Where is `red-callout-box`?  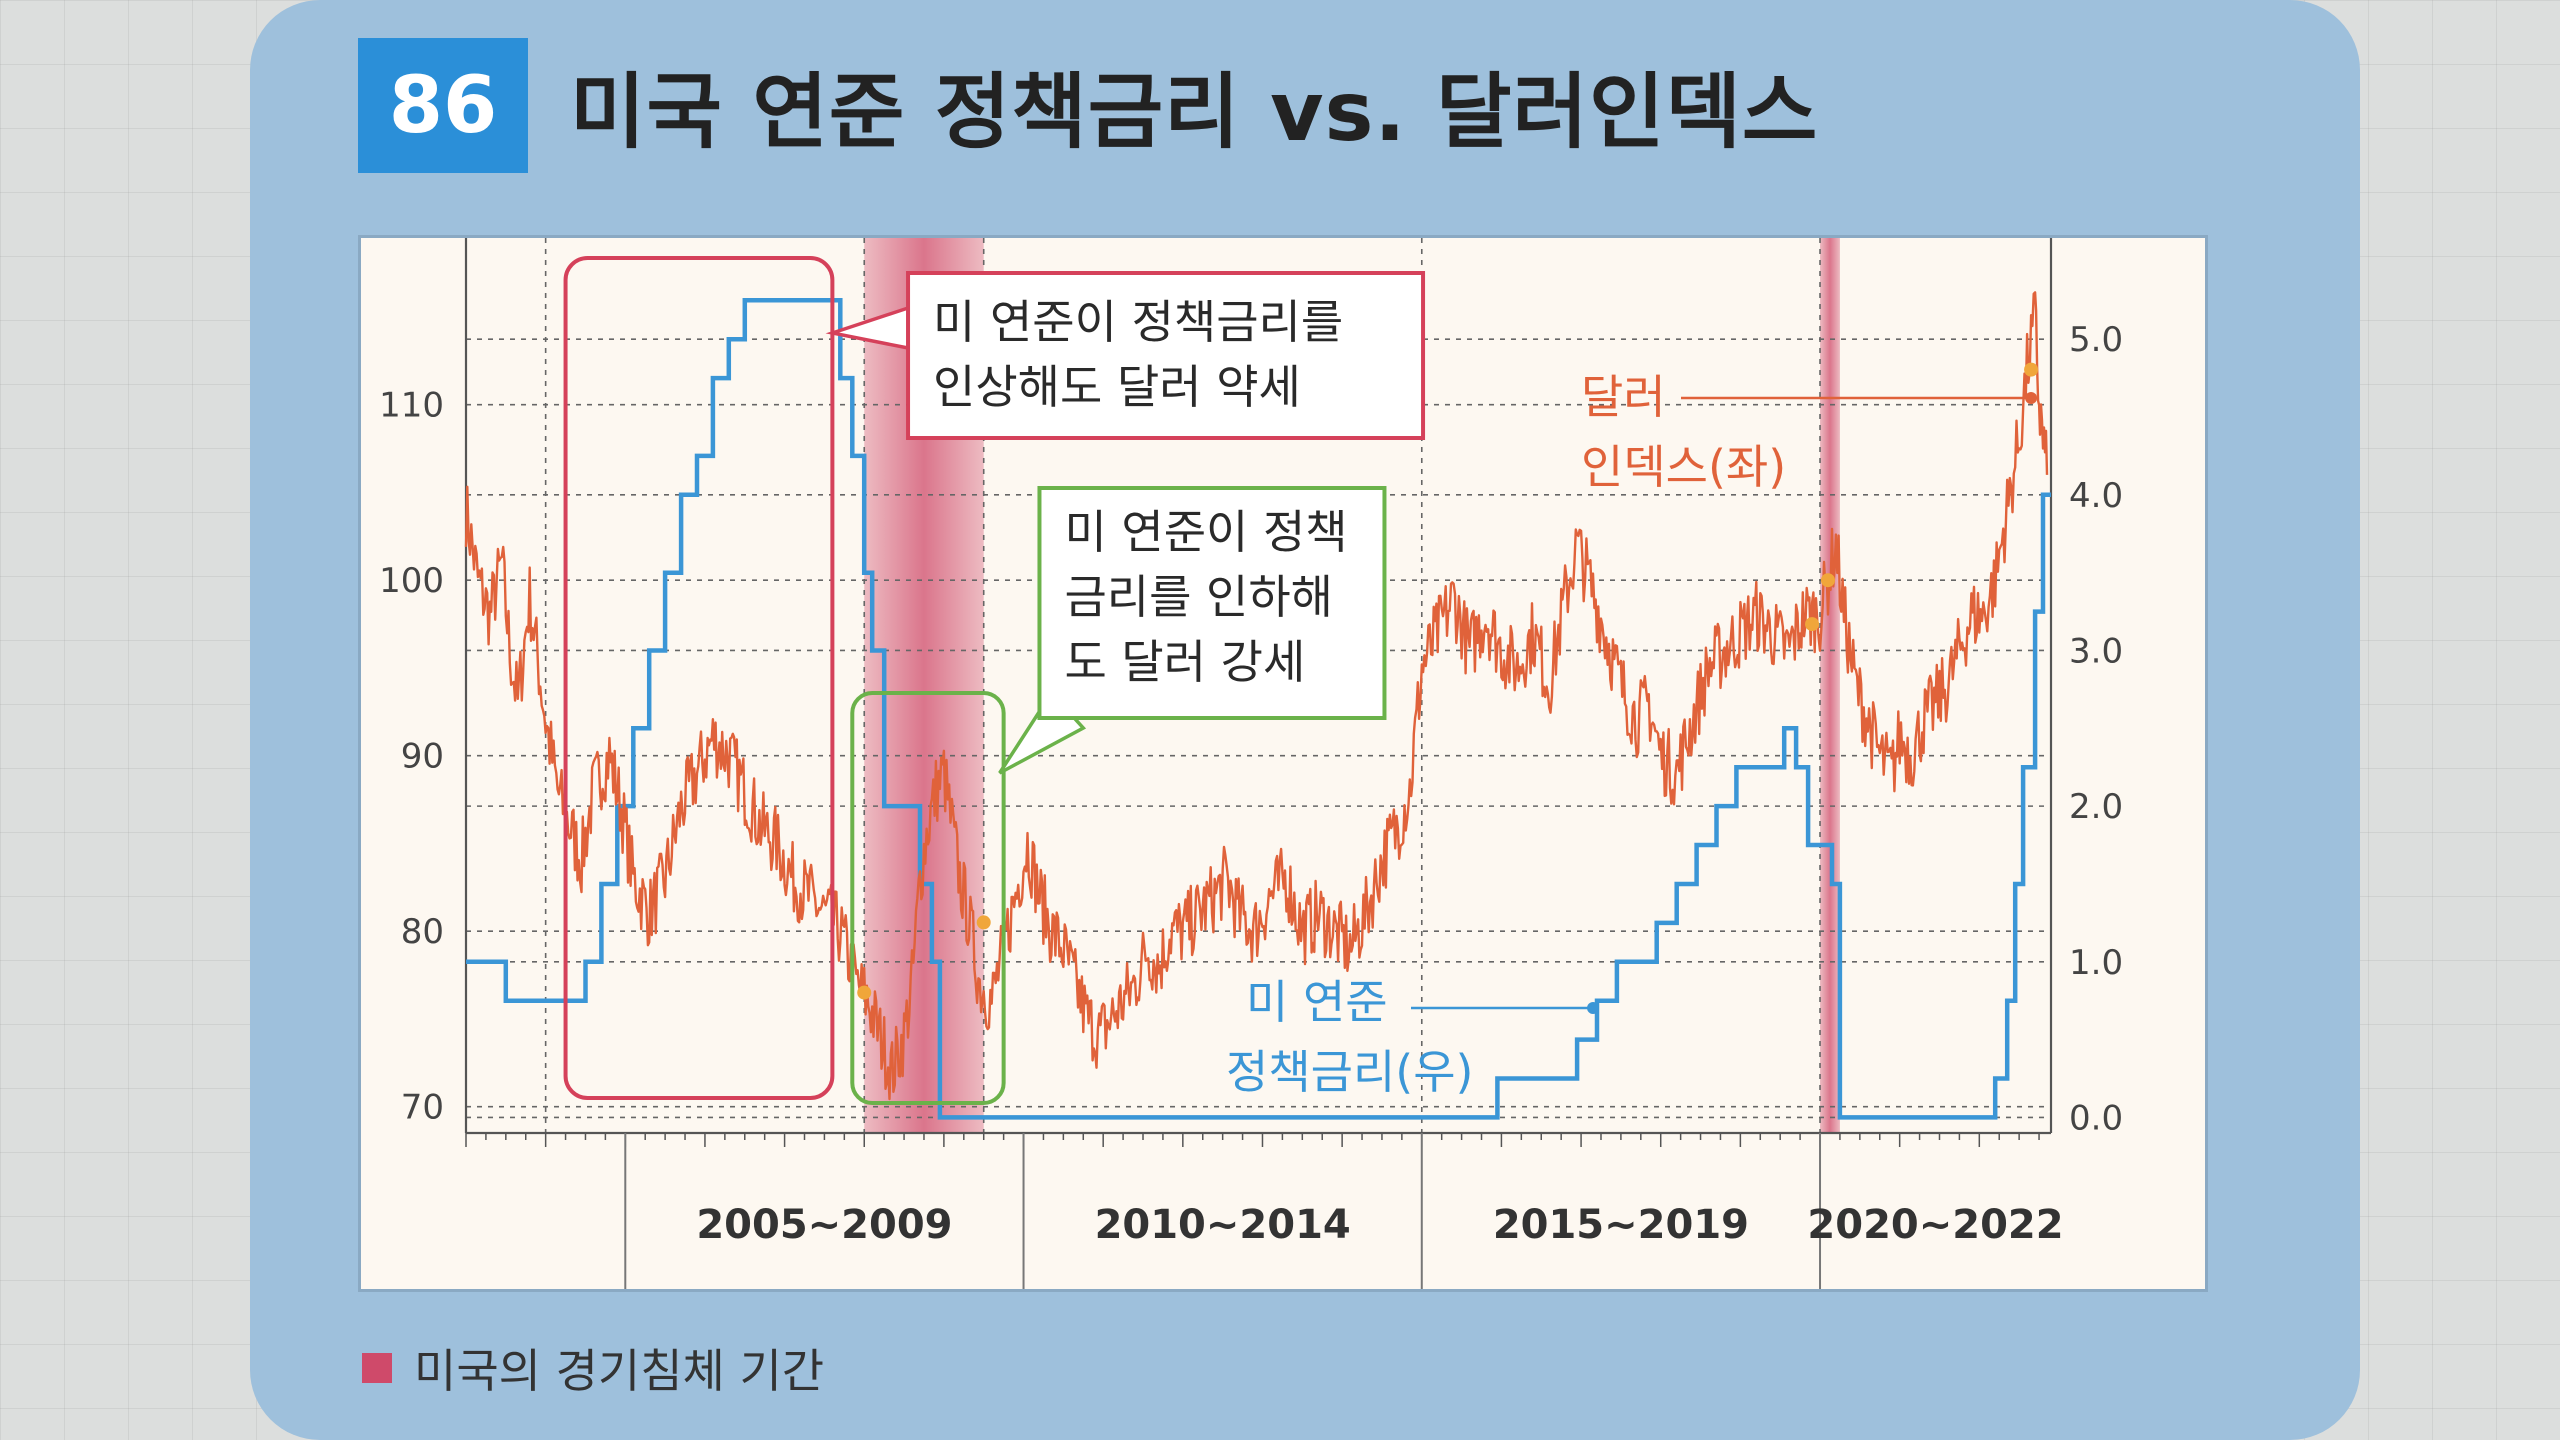
red-callout-box is located at coordinates (1166, 355).